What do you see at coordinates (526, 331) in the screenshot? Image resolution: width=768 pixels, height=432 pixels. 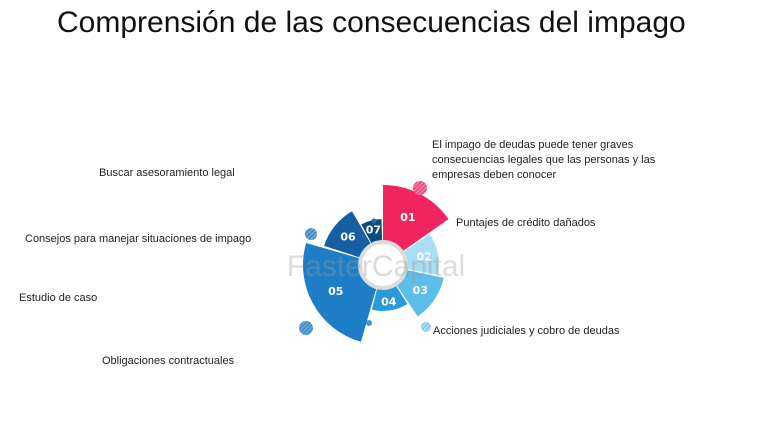 I see `label-03: Acciones judiciales y cobro de deudas` at bounding box center [526, 331].